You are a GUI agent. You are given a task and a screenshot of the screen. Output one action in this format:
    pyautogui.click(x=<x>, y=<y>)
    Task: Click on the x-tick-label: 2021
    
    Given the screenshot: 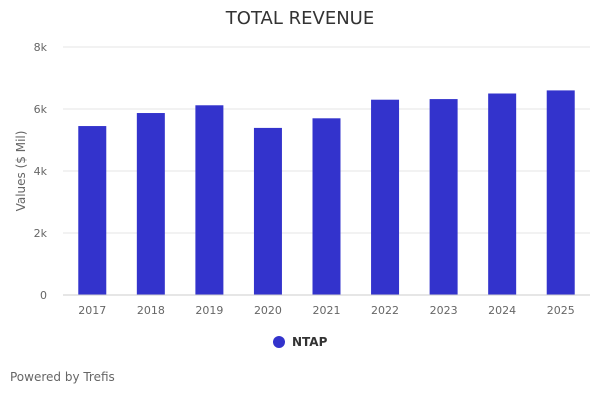 What is the action you would take?
    pyautogui.click(x=327, y=310)
    